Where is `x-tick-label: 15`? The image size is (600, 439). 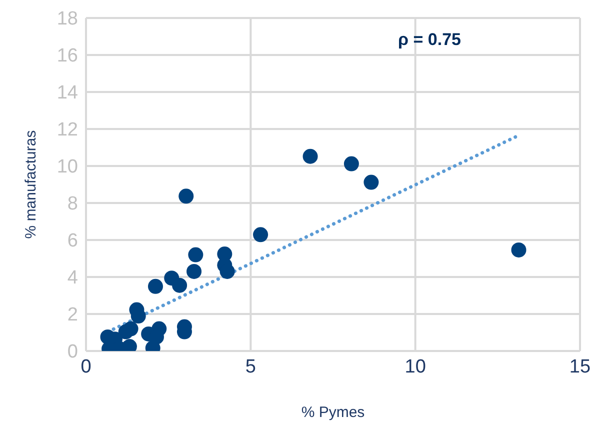 x-tick-label: 15 is located at coordinates (580, 367).